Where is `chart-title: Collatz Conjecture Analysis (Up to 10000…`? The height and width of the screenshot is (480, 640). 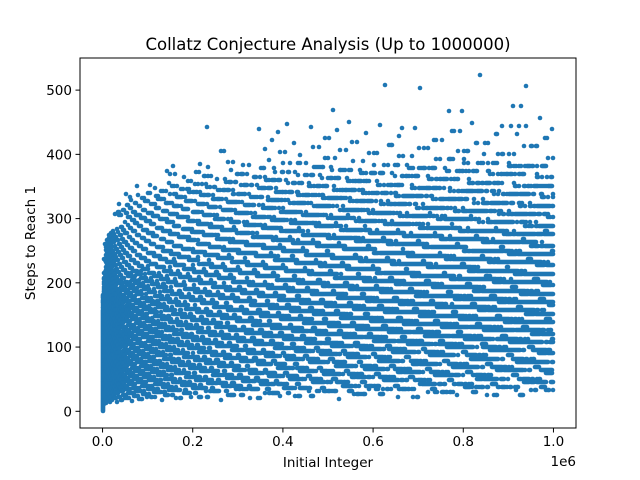 chart-title: Collatz Conjecture Analysis (Up to 10000… is located at coordinates (327, 44).